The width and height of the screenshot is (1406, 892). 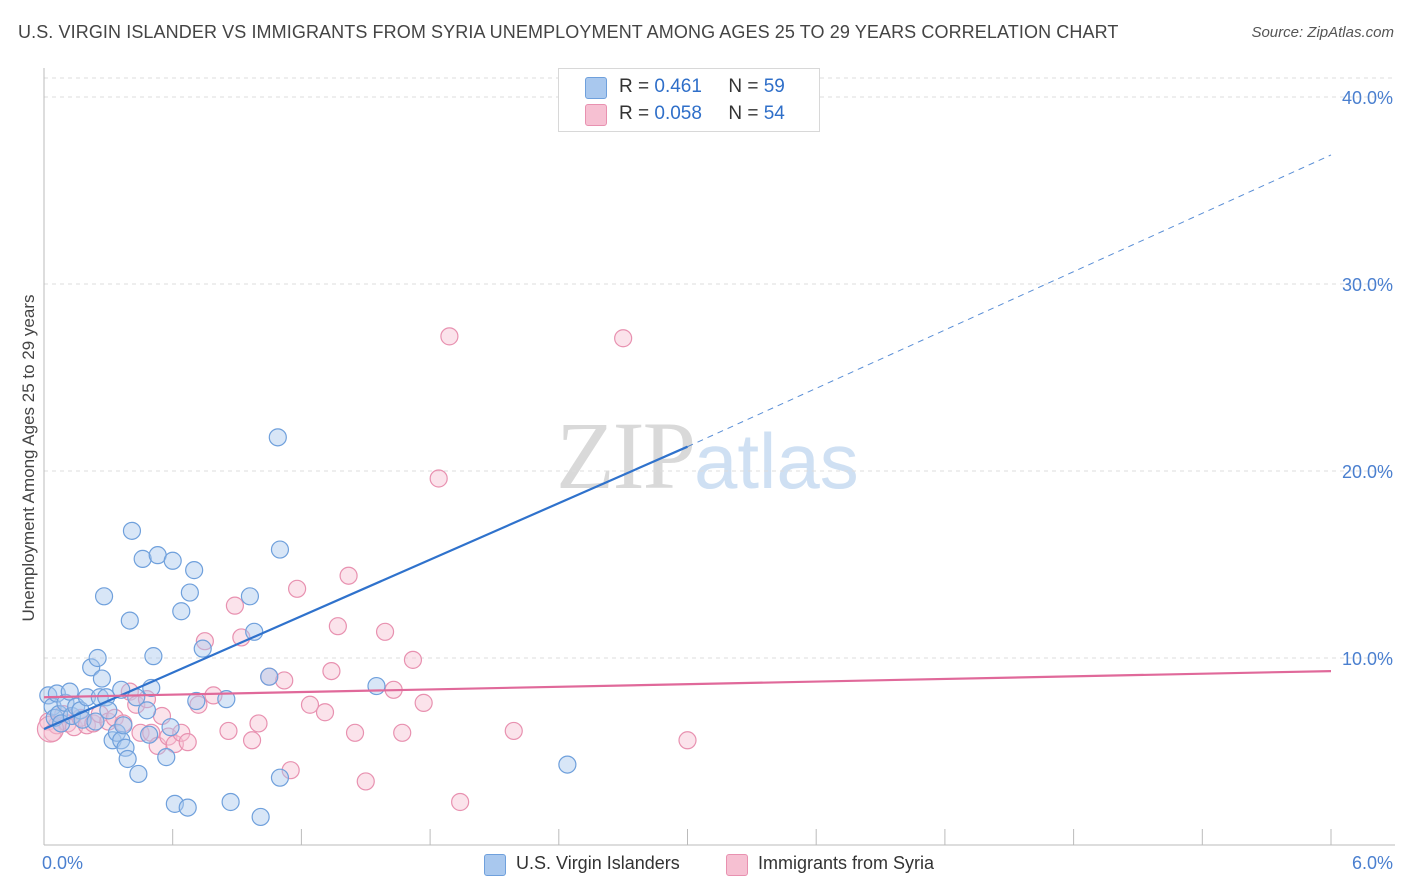 I want to click on n-value: 54, so click(x=774, y=113).